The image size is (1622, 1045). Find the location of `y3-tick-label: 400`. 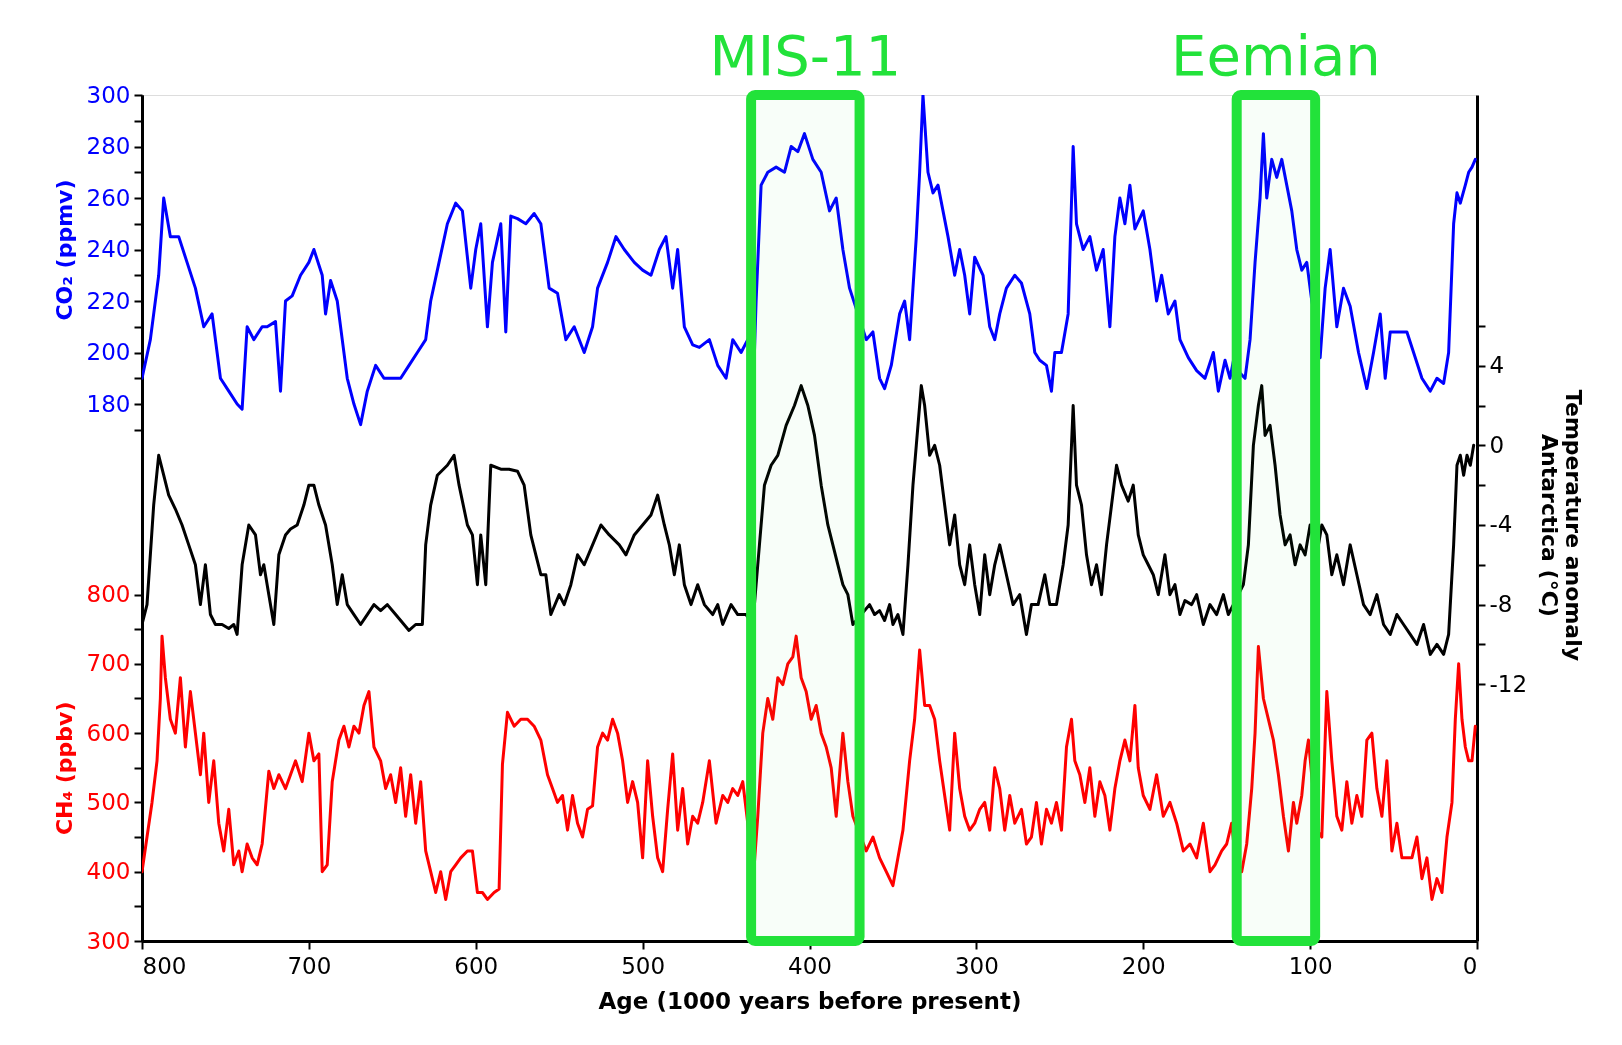

y3-tick-label: 400 is located at coordinates (108, 871).